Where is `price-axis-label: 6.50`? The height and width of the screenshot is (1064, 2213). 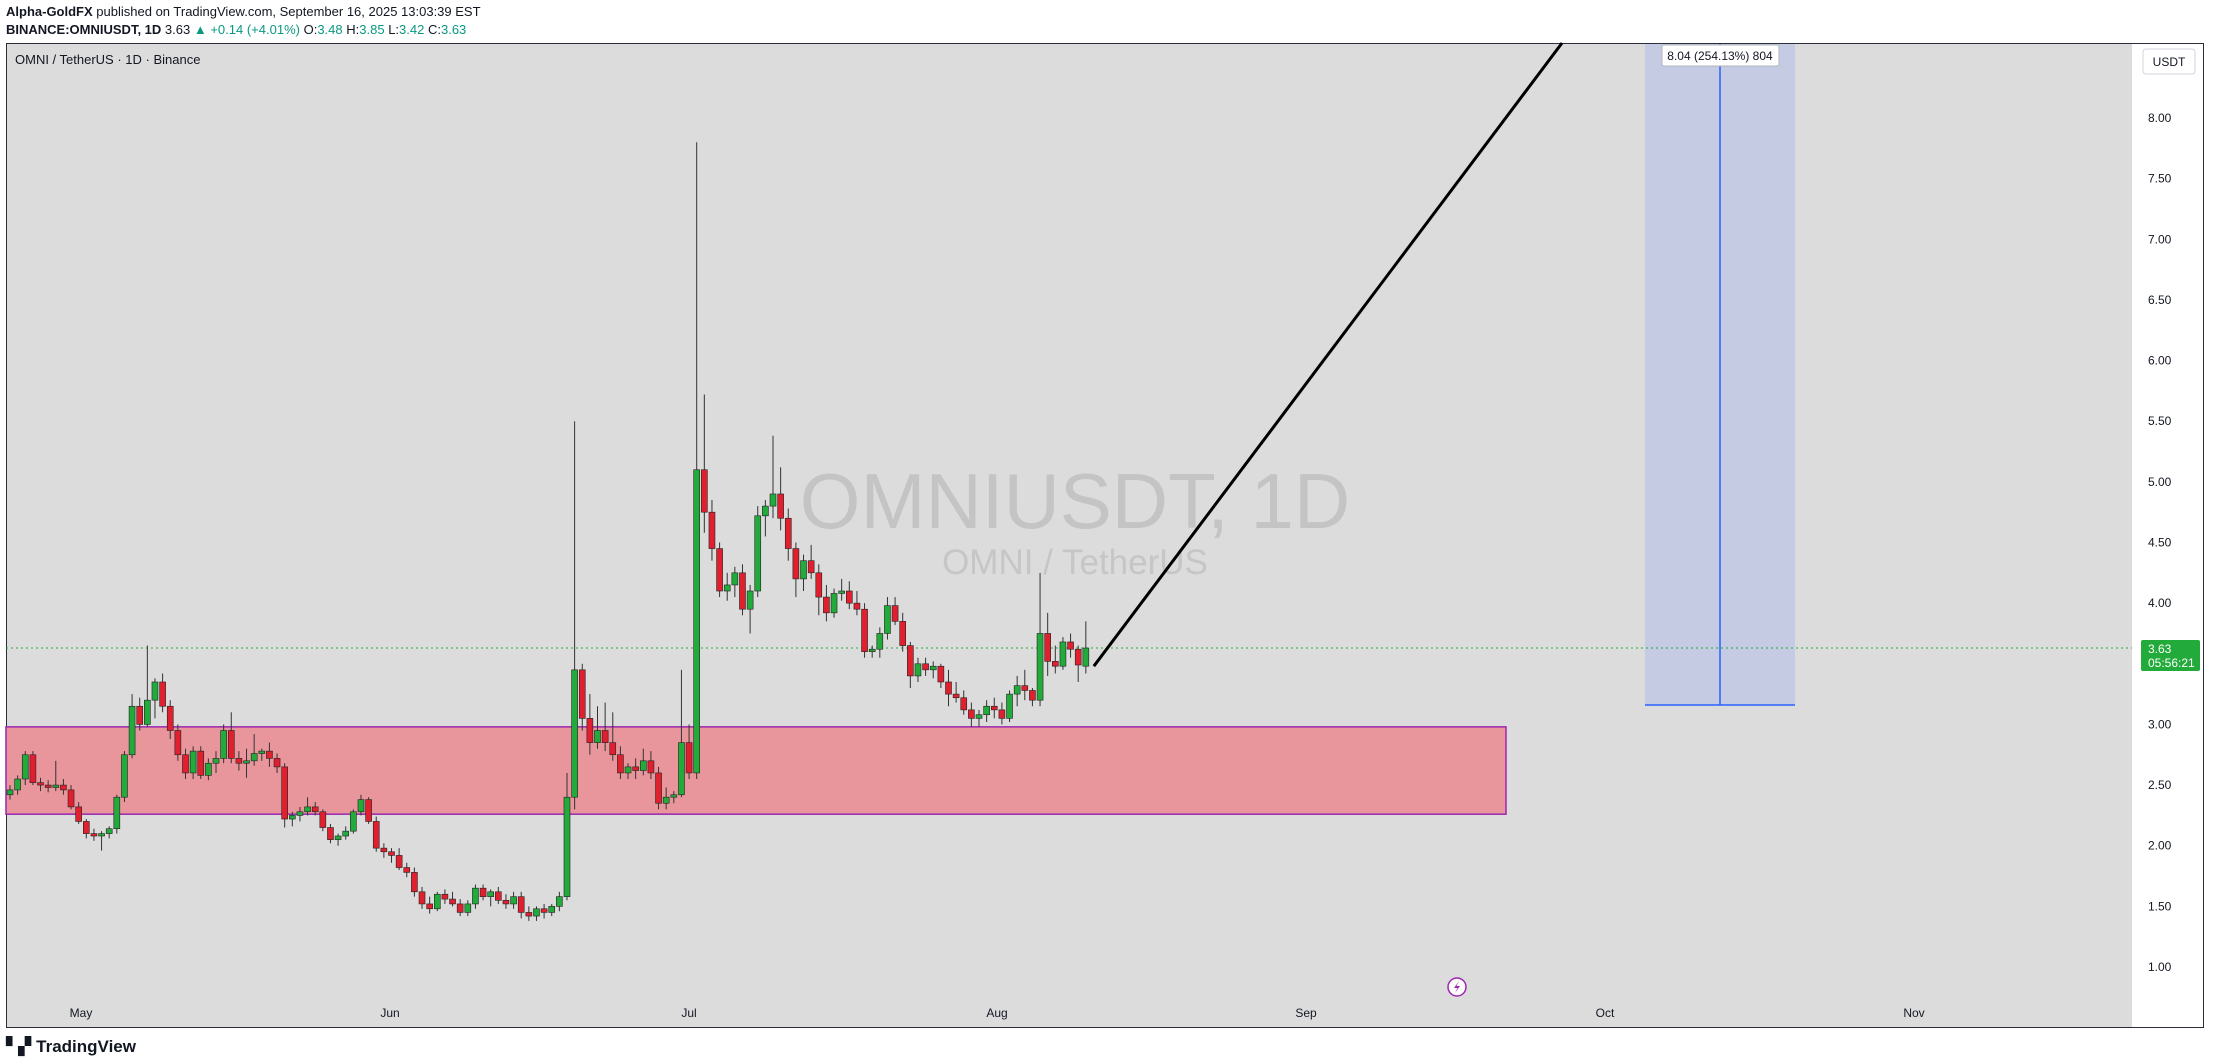 price-axis-label: 6.50 is located at coordinates (2160, 300).